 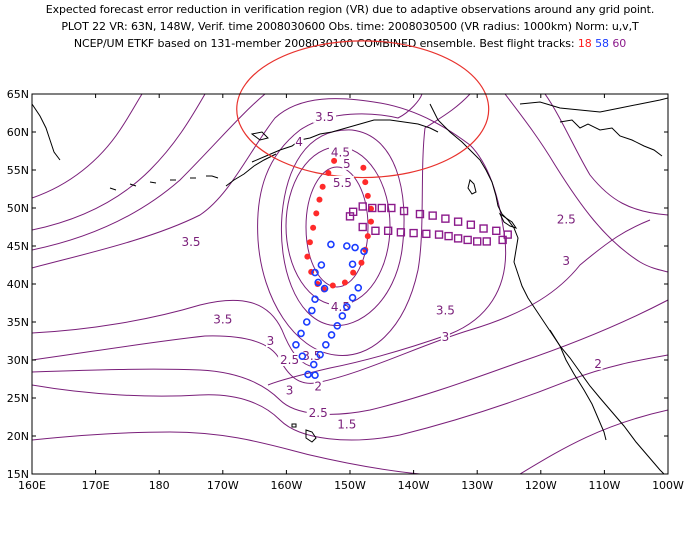 I want to click on coastline-arctic, so click(x=593, y=105).